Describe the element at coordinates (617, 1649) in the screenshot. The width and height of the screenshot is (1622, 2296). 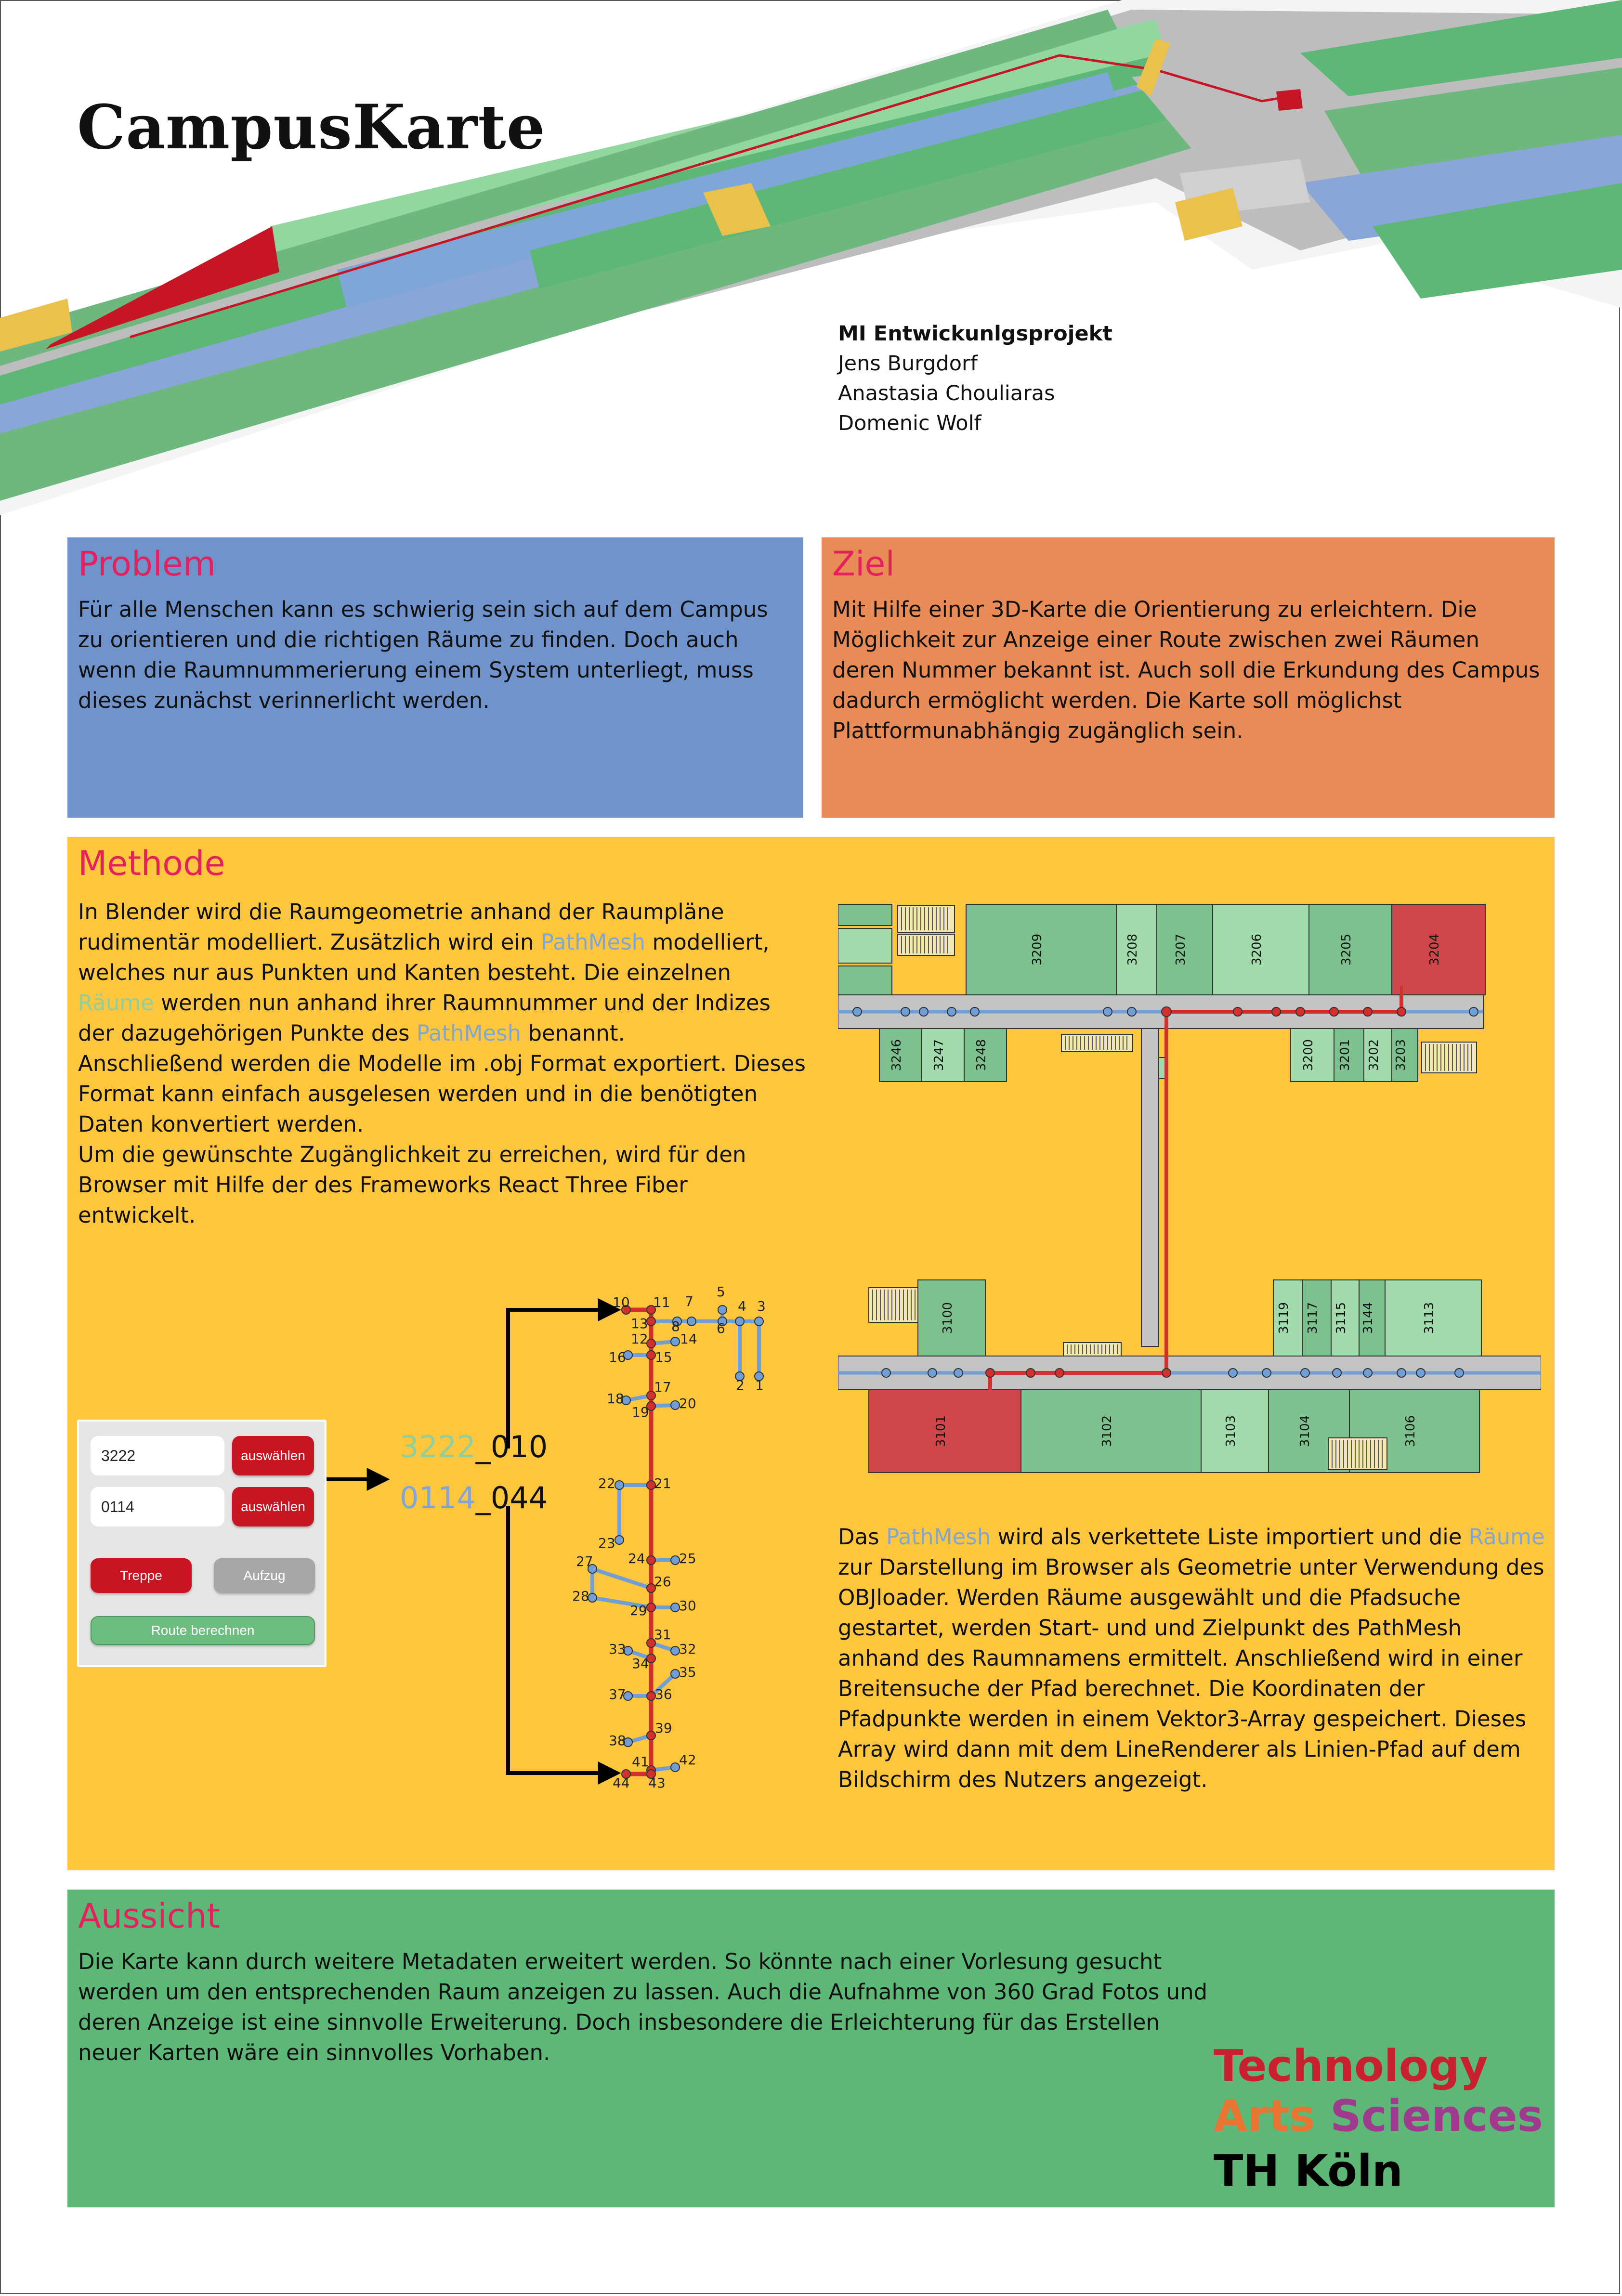
I see `graph-node-label: 33` at that location.